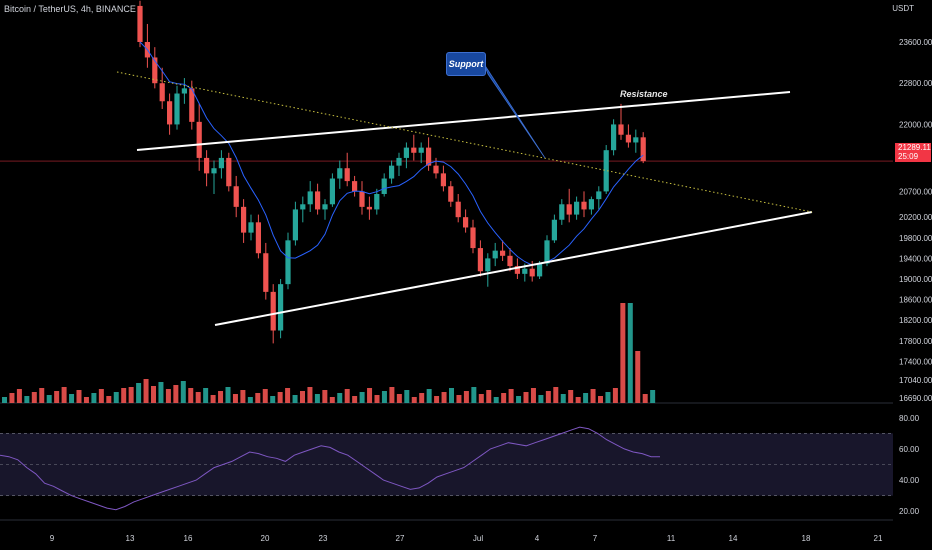 This screenshot has width=932, height=550. I want to click on rsi-tick-label: 40.00, so click(909, 480).